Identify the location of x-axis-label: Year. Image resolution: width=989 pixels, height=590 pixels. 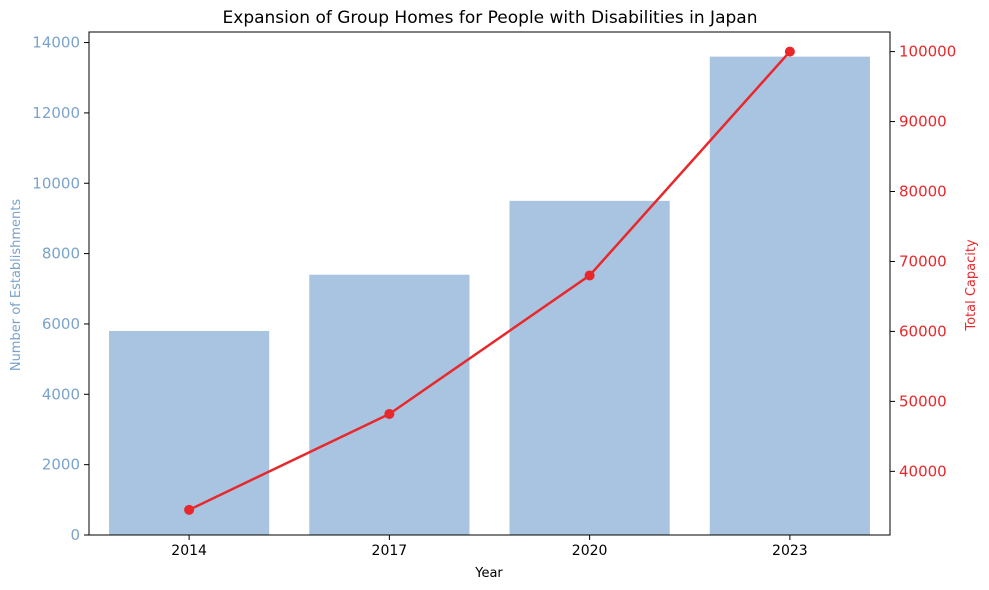
(488, 573).